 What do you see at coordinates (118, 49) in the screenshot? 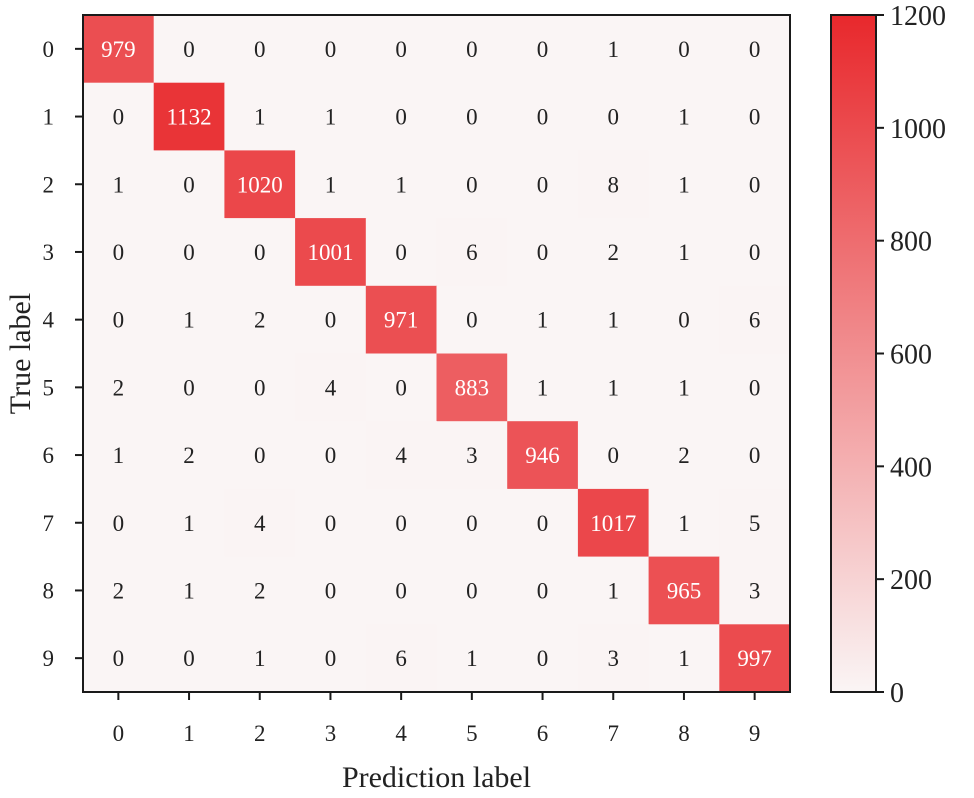
I see `cell-value: 979` at bounding box center [118, 49].